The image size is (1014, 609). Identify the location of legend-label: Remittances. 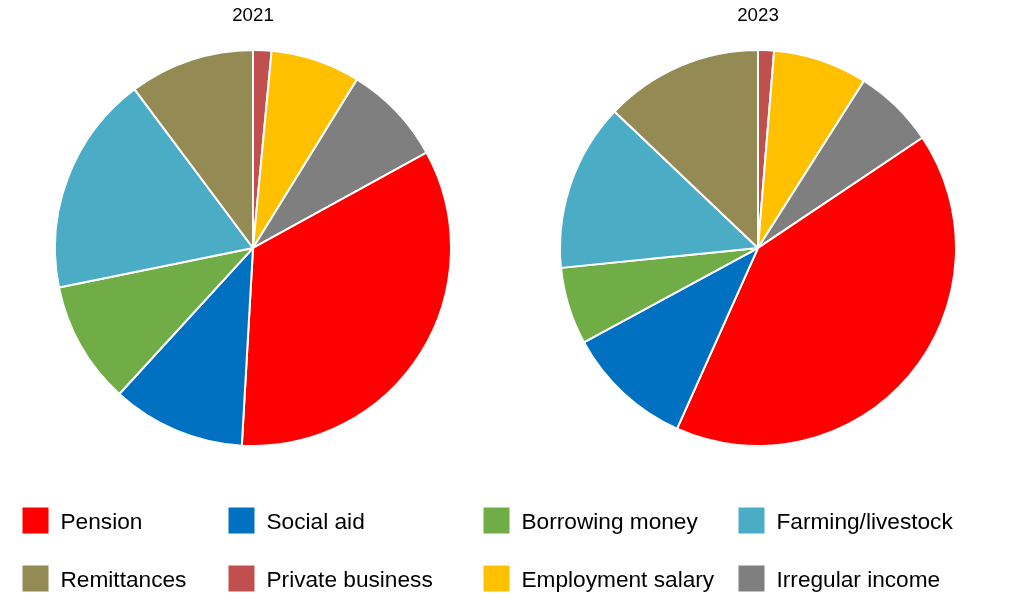
(123, 578).